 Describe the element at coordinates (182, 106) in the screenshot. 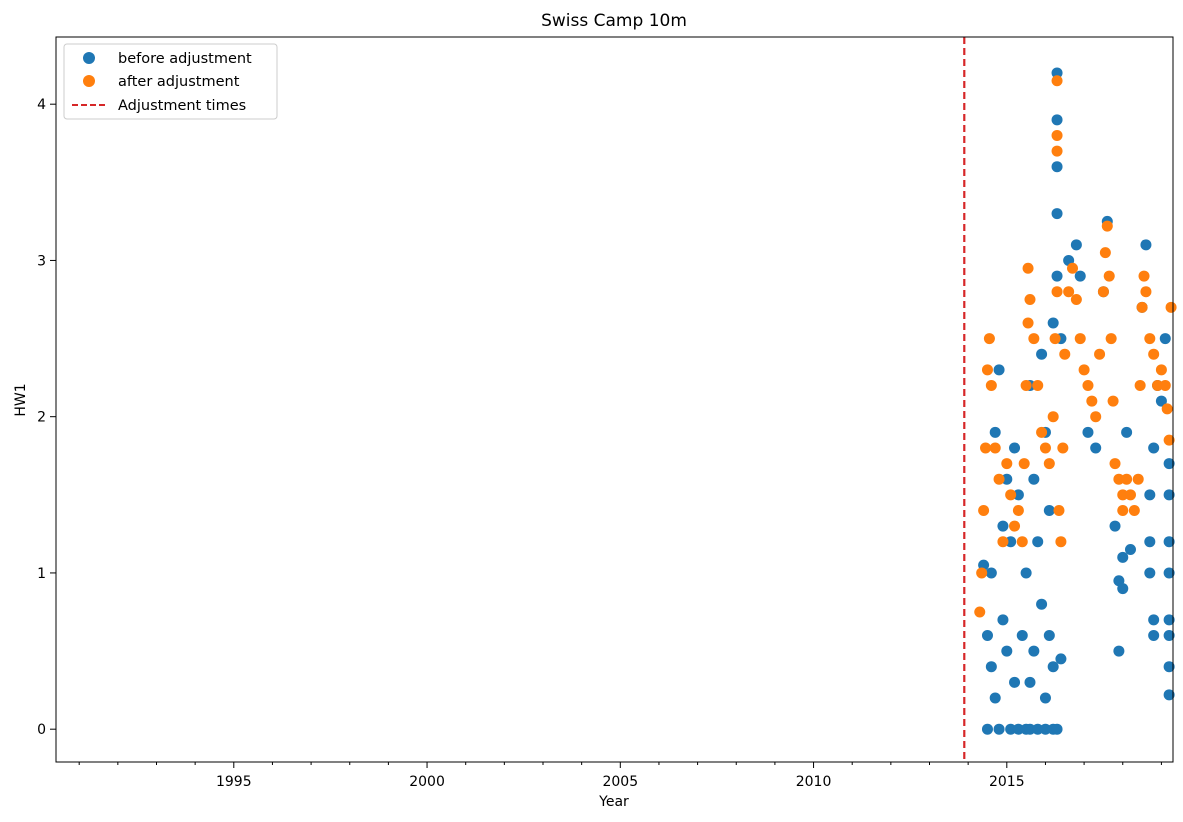

I see `legend-label-adjustment: Adjustment times` at that location.